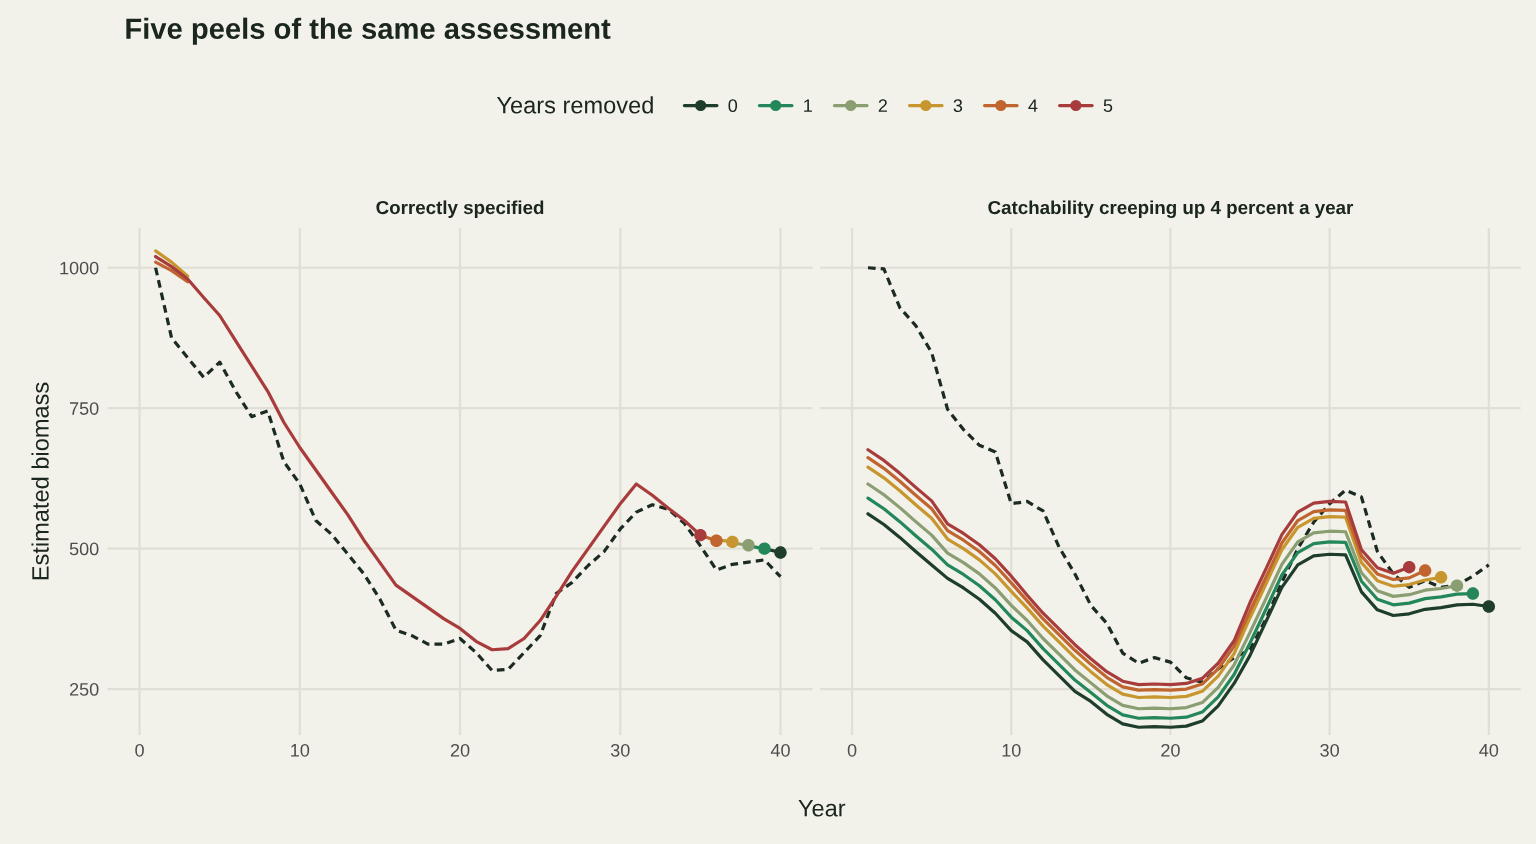  I want to click on legend-label: 5, so click(1108, 106).